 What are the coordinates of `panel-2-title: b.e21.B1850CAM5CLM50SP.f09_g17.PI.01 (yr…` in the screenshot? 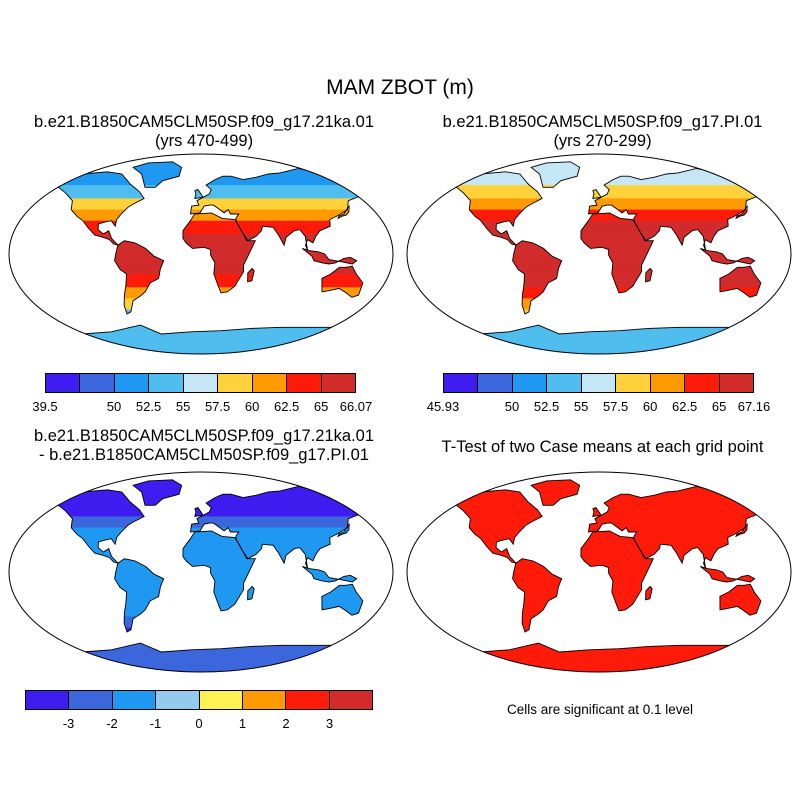 It's located at (602, 132).